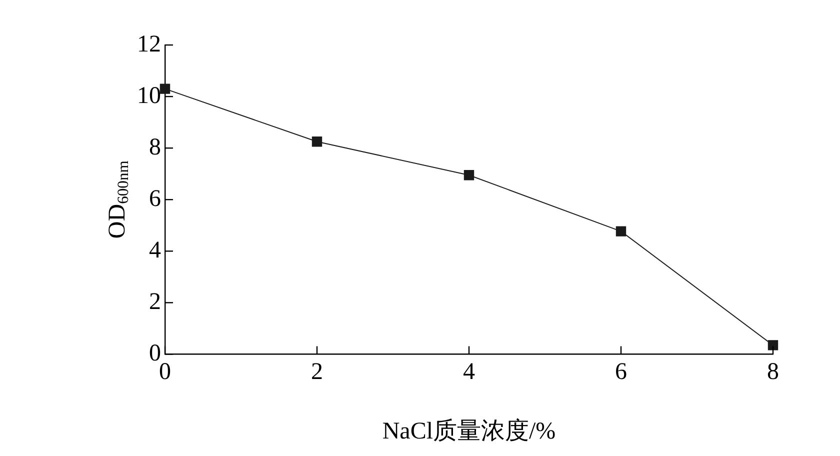 This screenshot has width=840, height=456. What do you see at coordinates (155, 147) in the screenshot?
I see `y-tick-label: 8` at bounding box center [155, 147].